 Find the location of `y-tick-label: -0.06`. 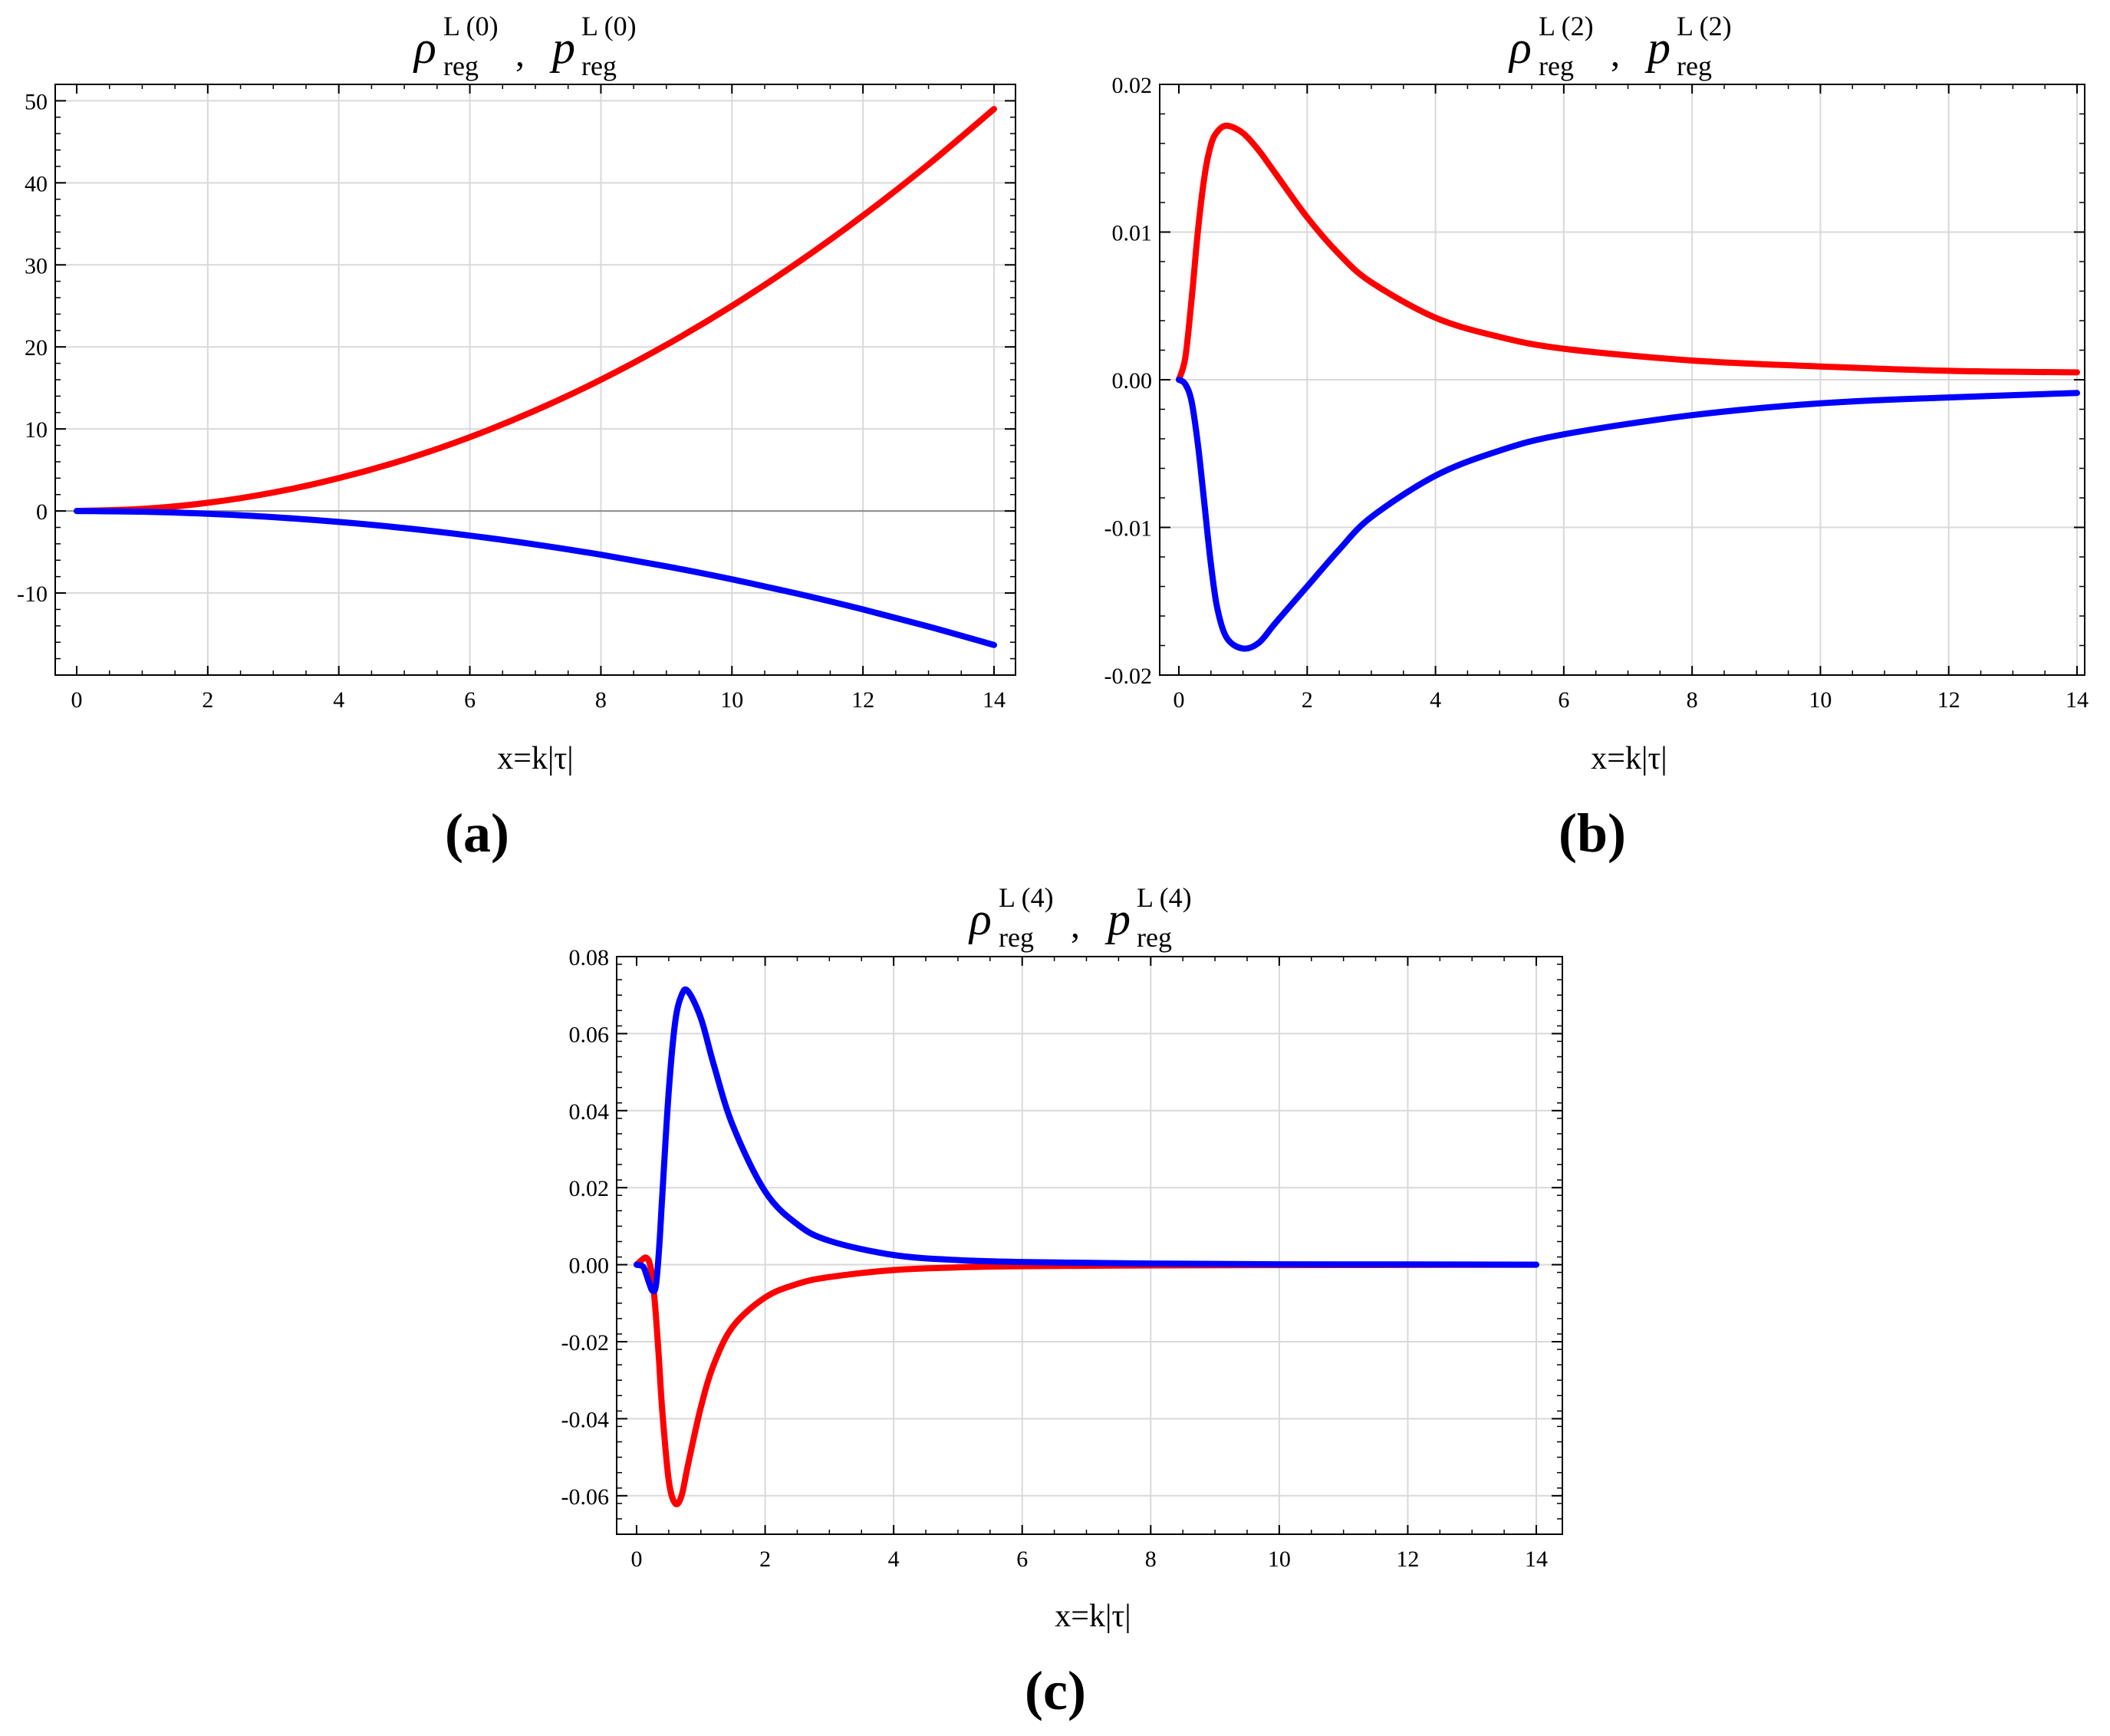

y-tick-label: -0.06 is located at coordinates (585, 1497).